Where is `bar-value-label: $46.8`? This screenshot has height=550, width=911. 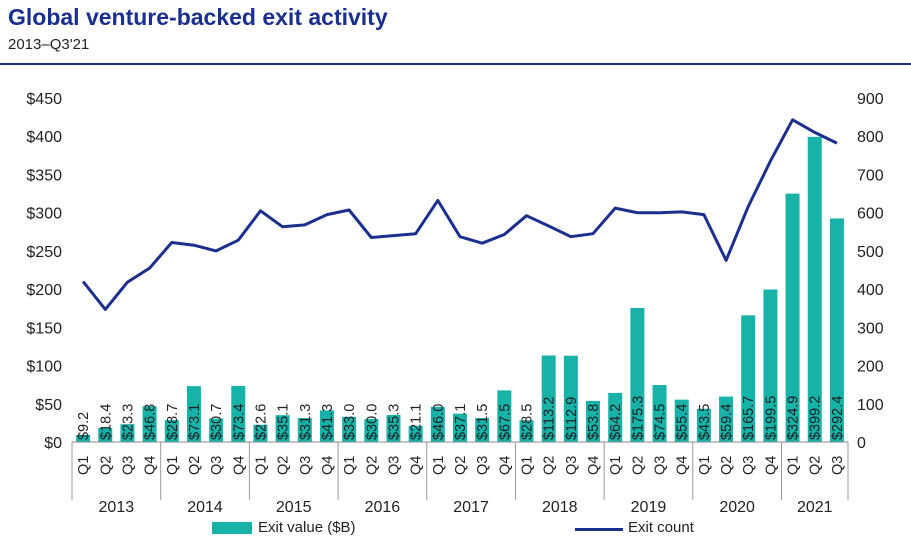 bar-value-label: $46.8 is located at coordinates (151, 422).